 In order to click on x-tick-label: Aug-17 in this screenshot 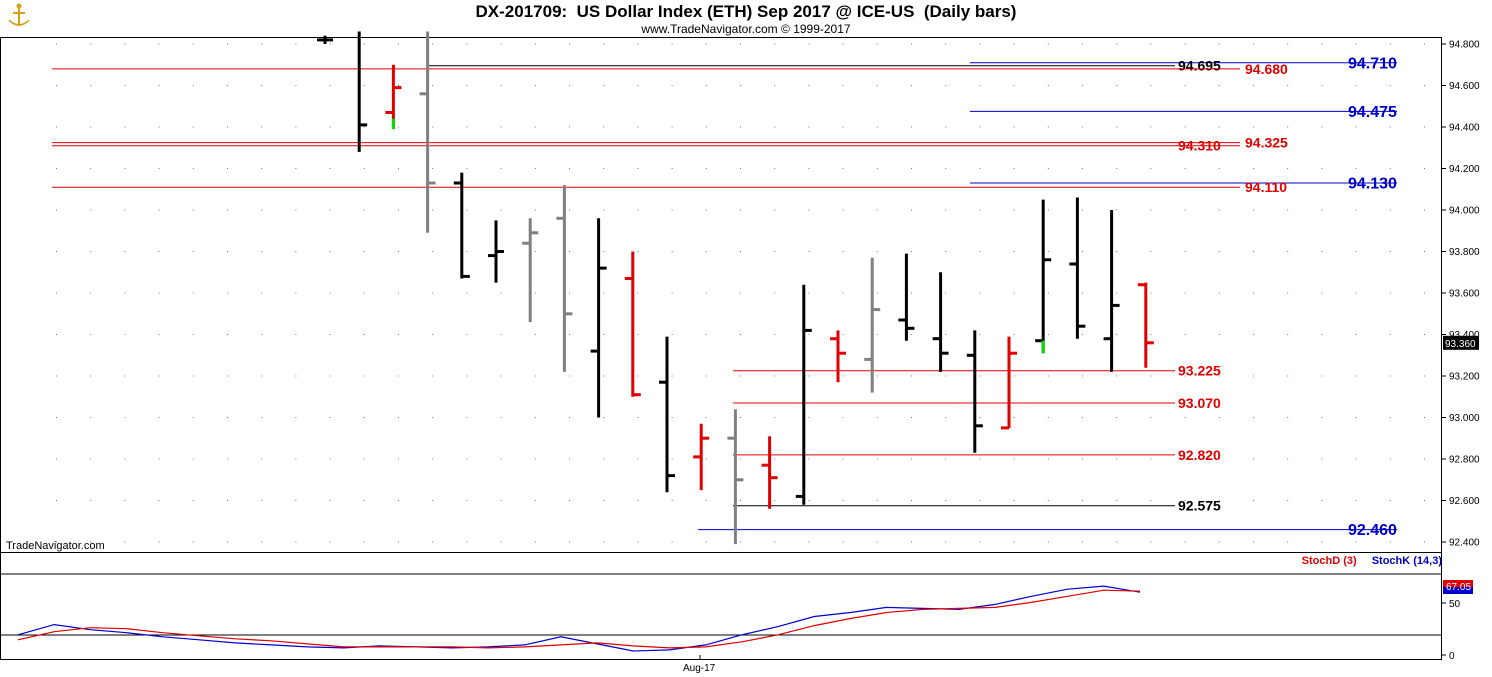, I will do `click(699, 668)`.